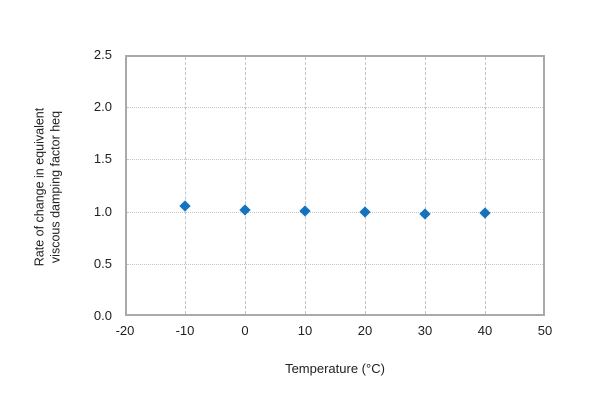  I want to click on y-axis-title-line-2: viscous damping factor heq, so click(55, 187).